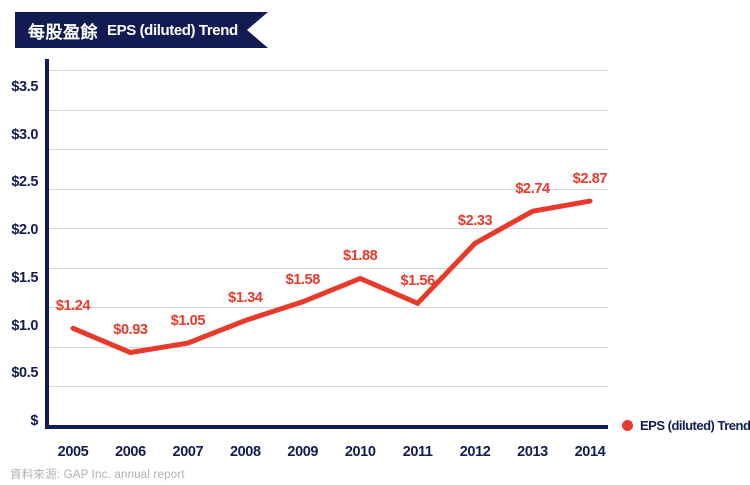 This screenshot has height=485, width=750. I want to click on title-banner: 每股盈餘 EPS (diluted) Trend, so click(141, 30).